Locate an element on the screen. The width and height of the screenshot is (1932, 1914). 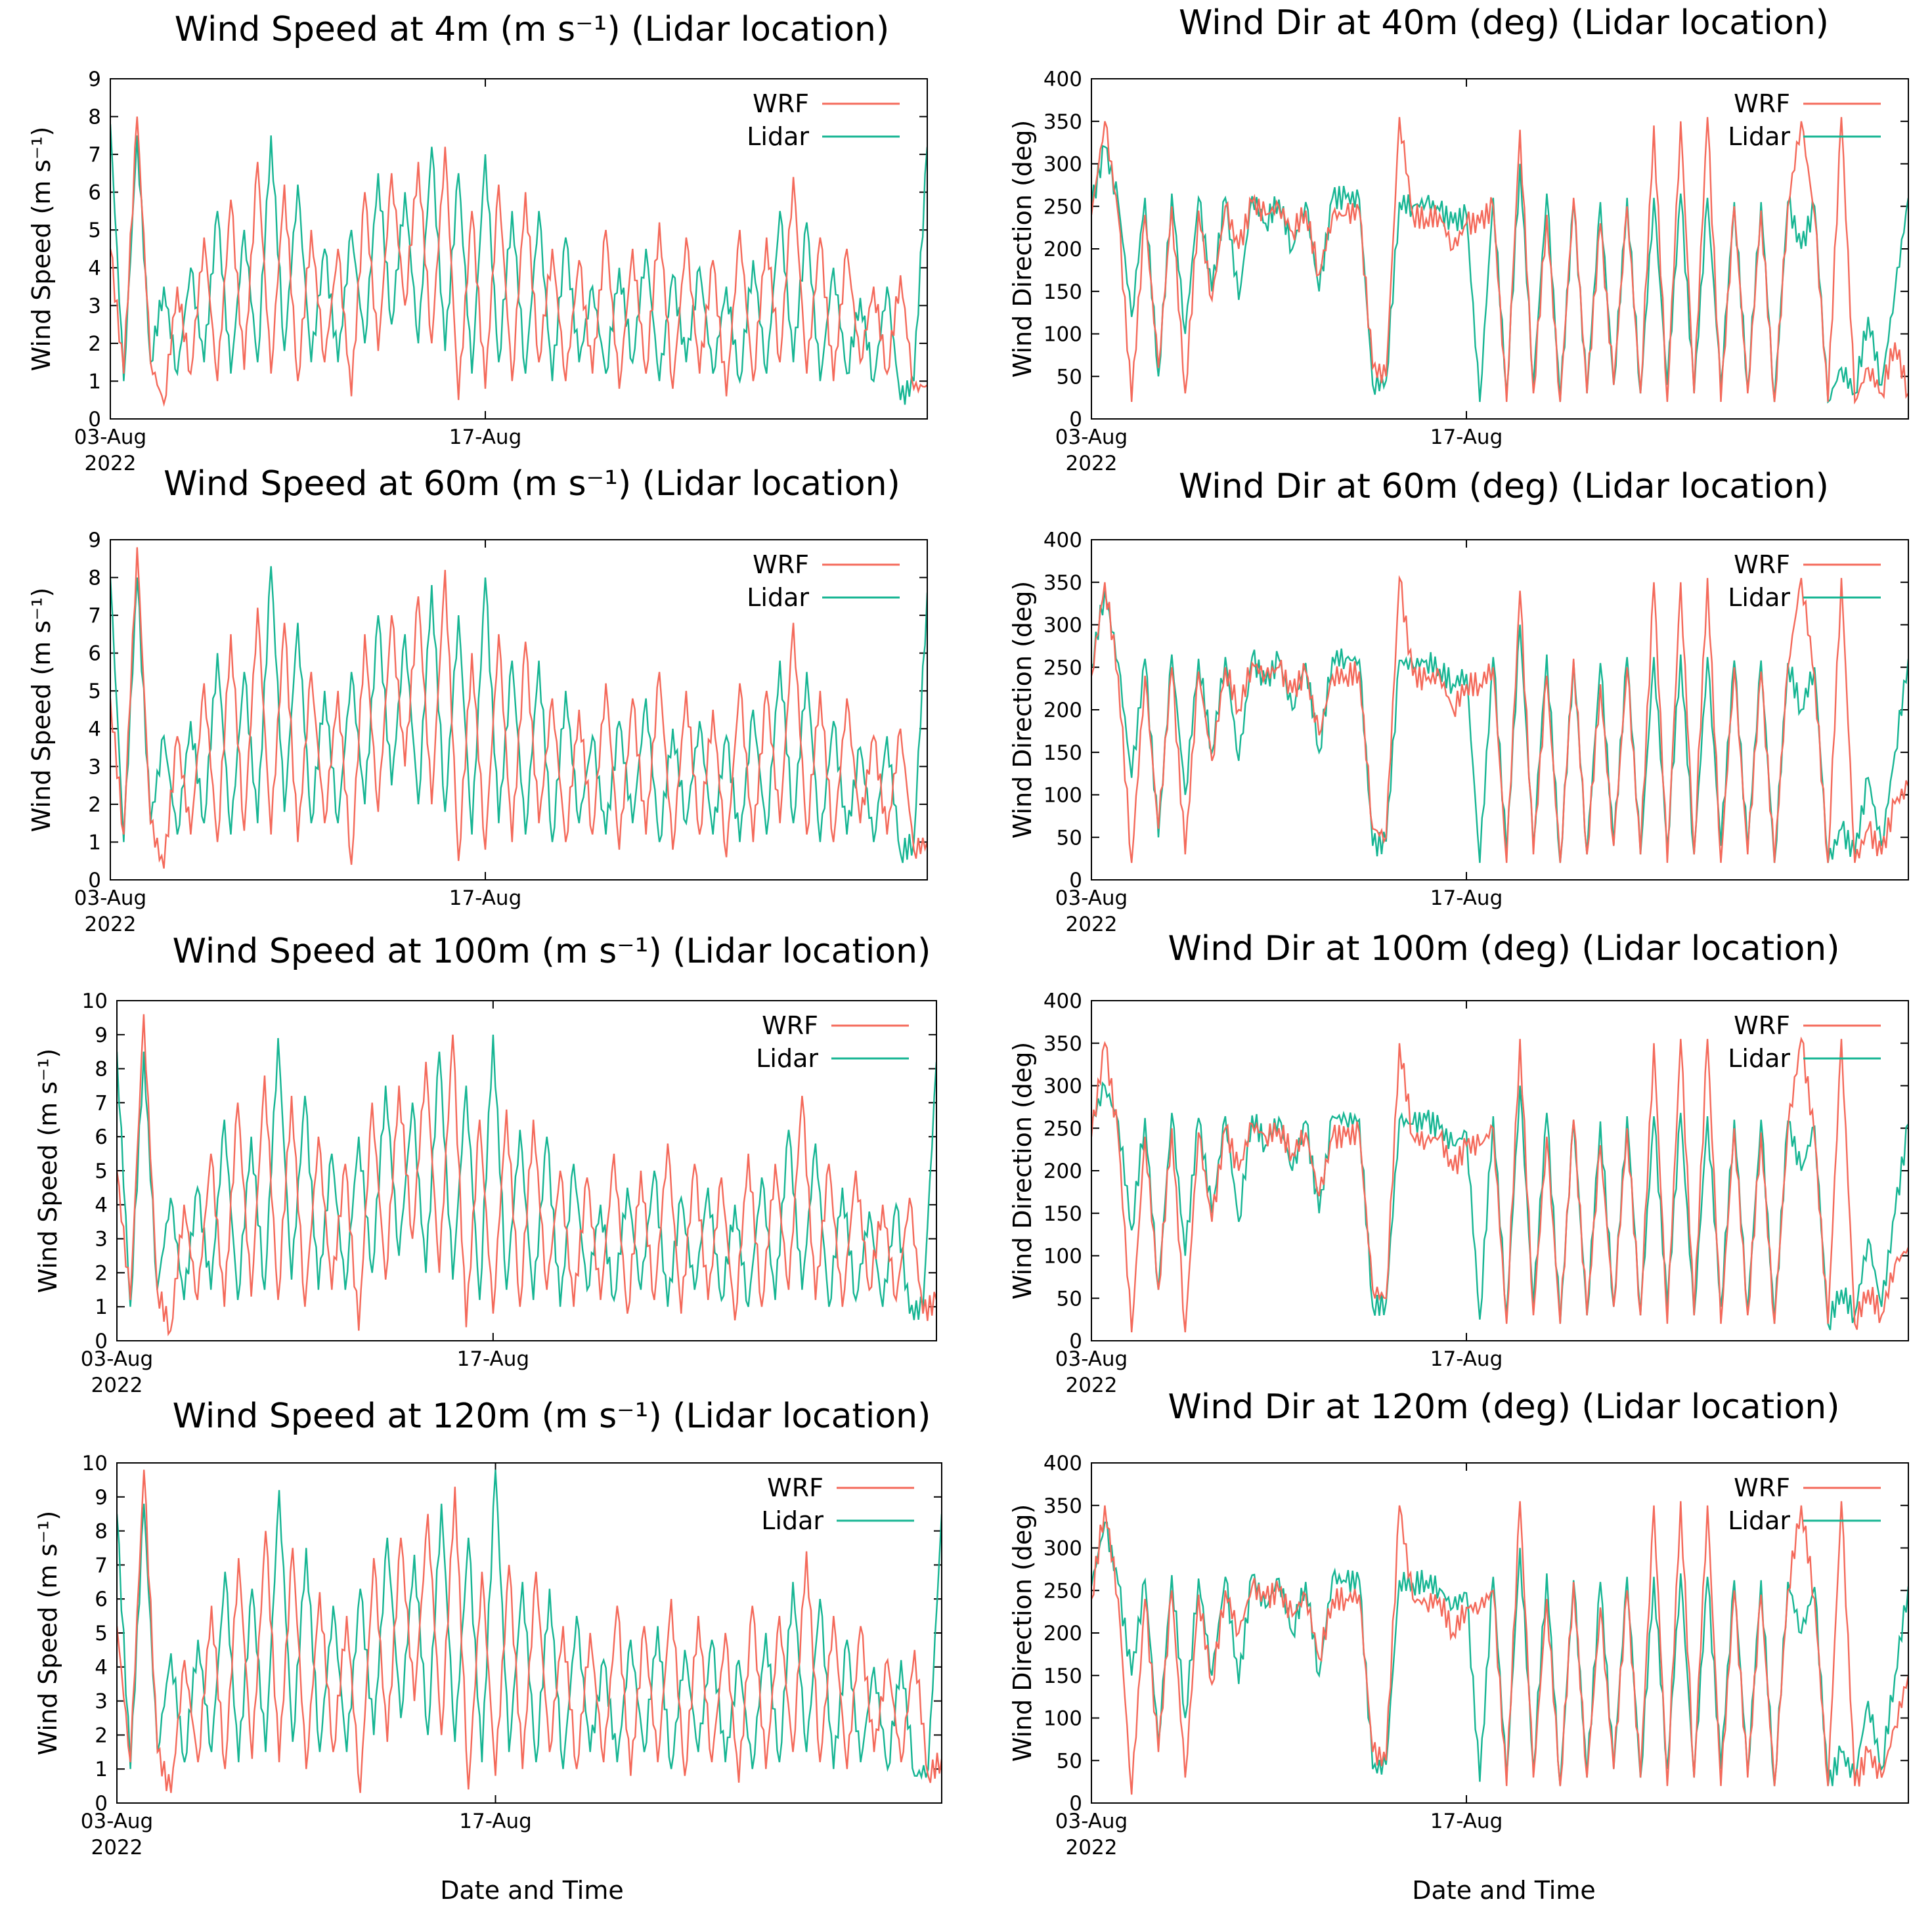
y-tick-label: 100 is located at coordinates (1062, 1719).